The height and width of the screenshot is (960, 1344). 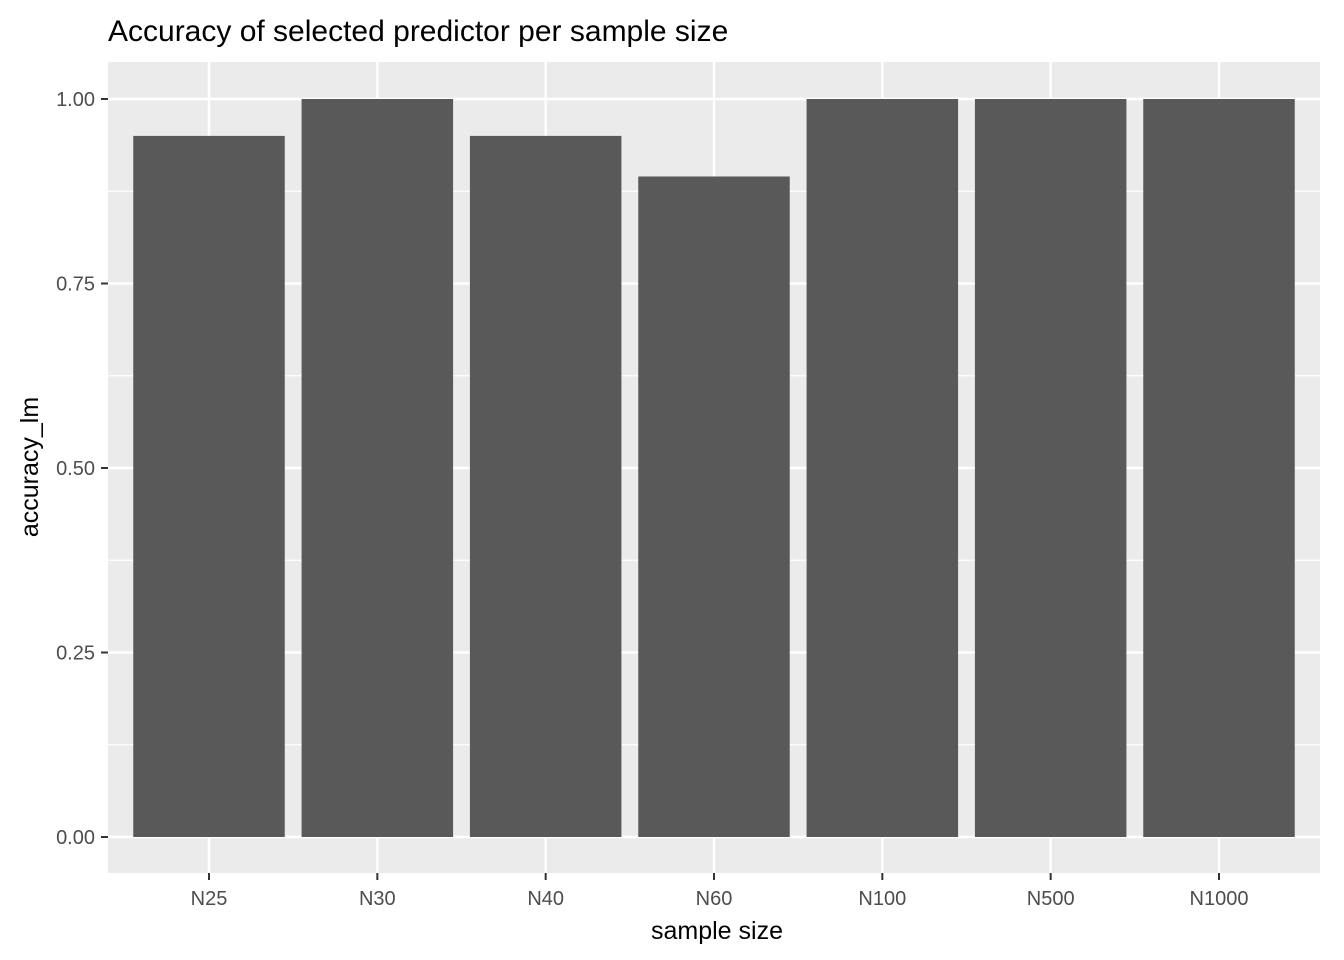 What do you see at coordinates (209, 899) in the screenshot?
I see `x-tick-label: N25` at bounding box center [209, 899].